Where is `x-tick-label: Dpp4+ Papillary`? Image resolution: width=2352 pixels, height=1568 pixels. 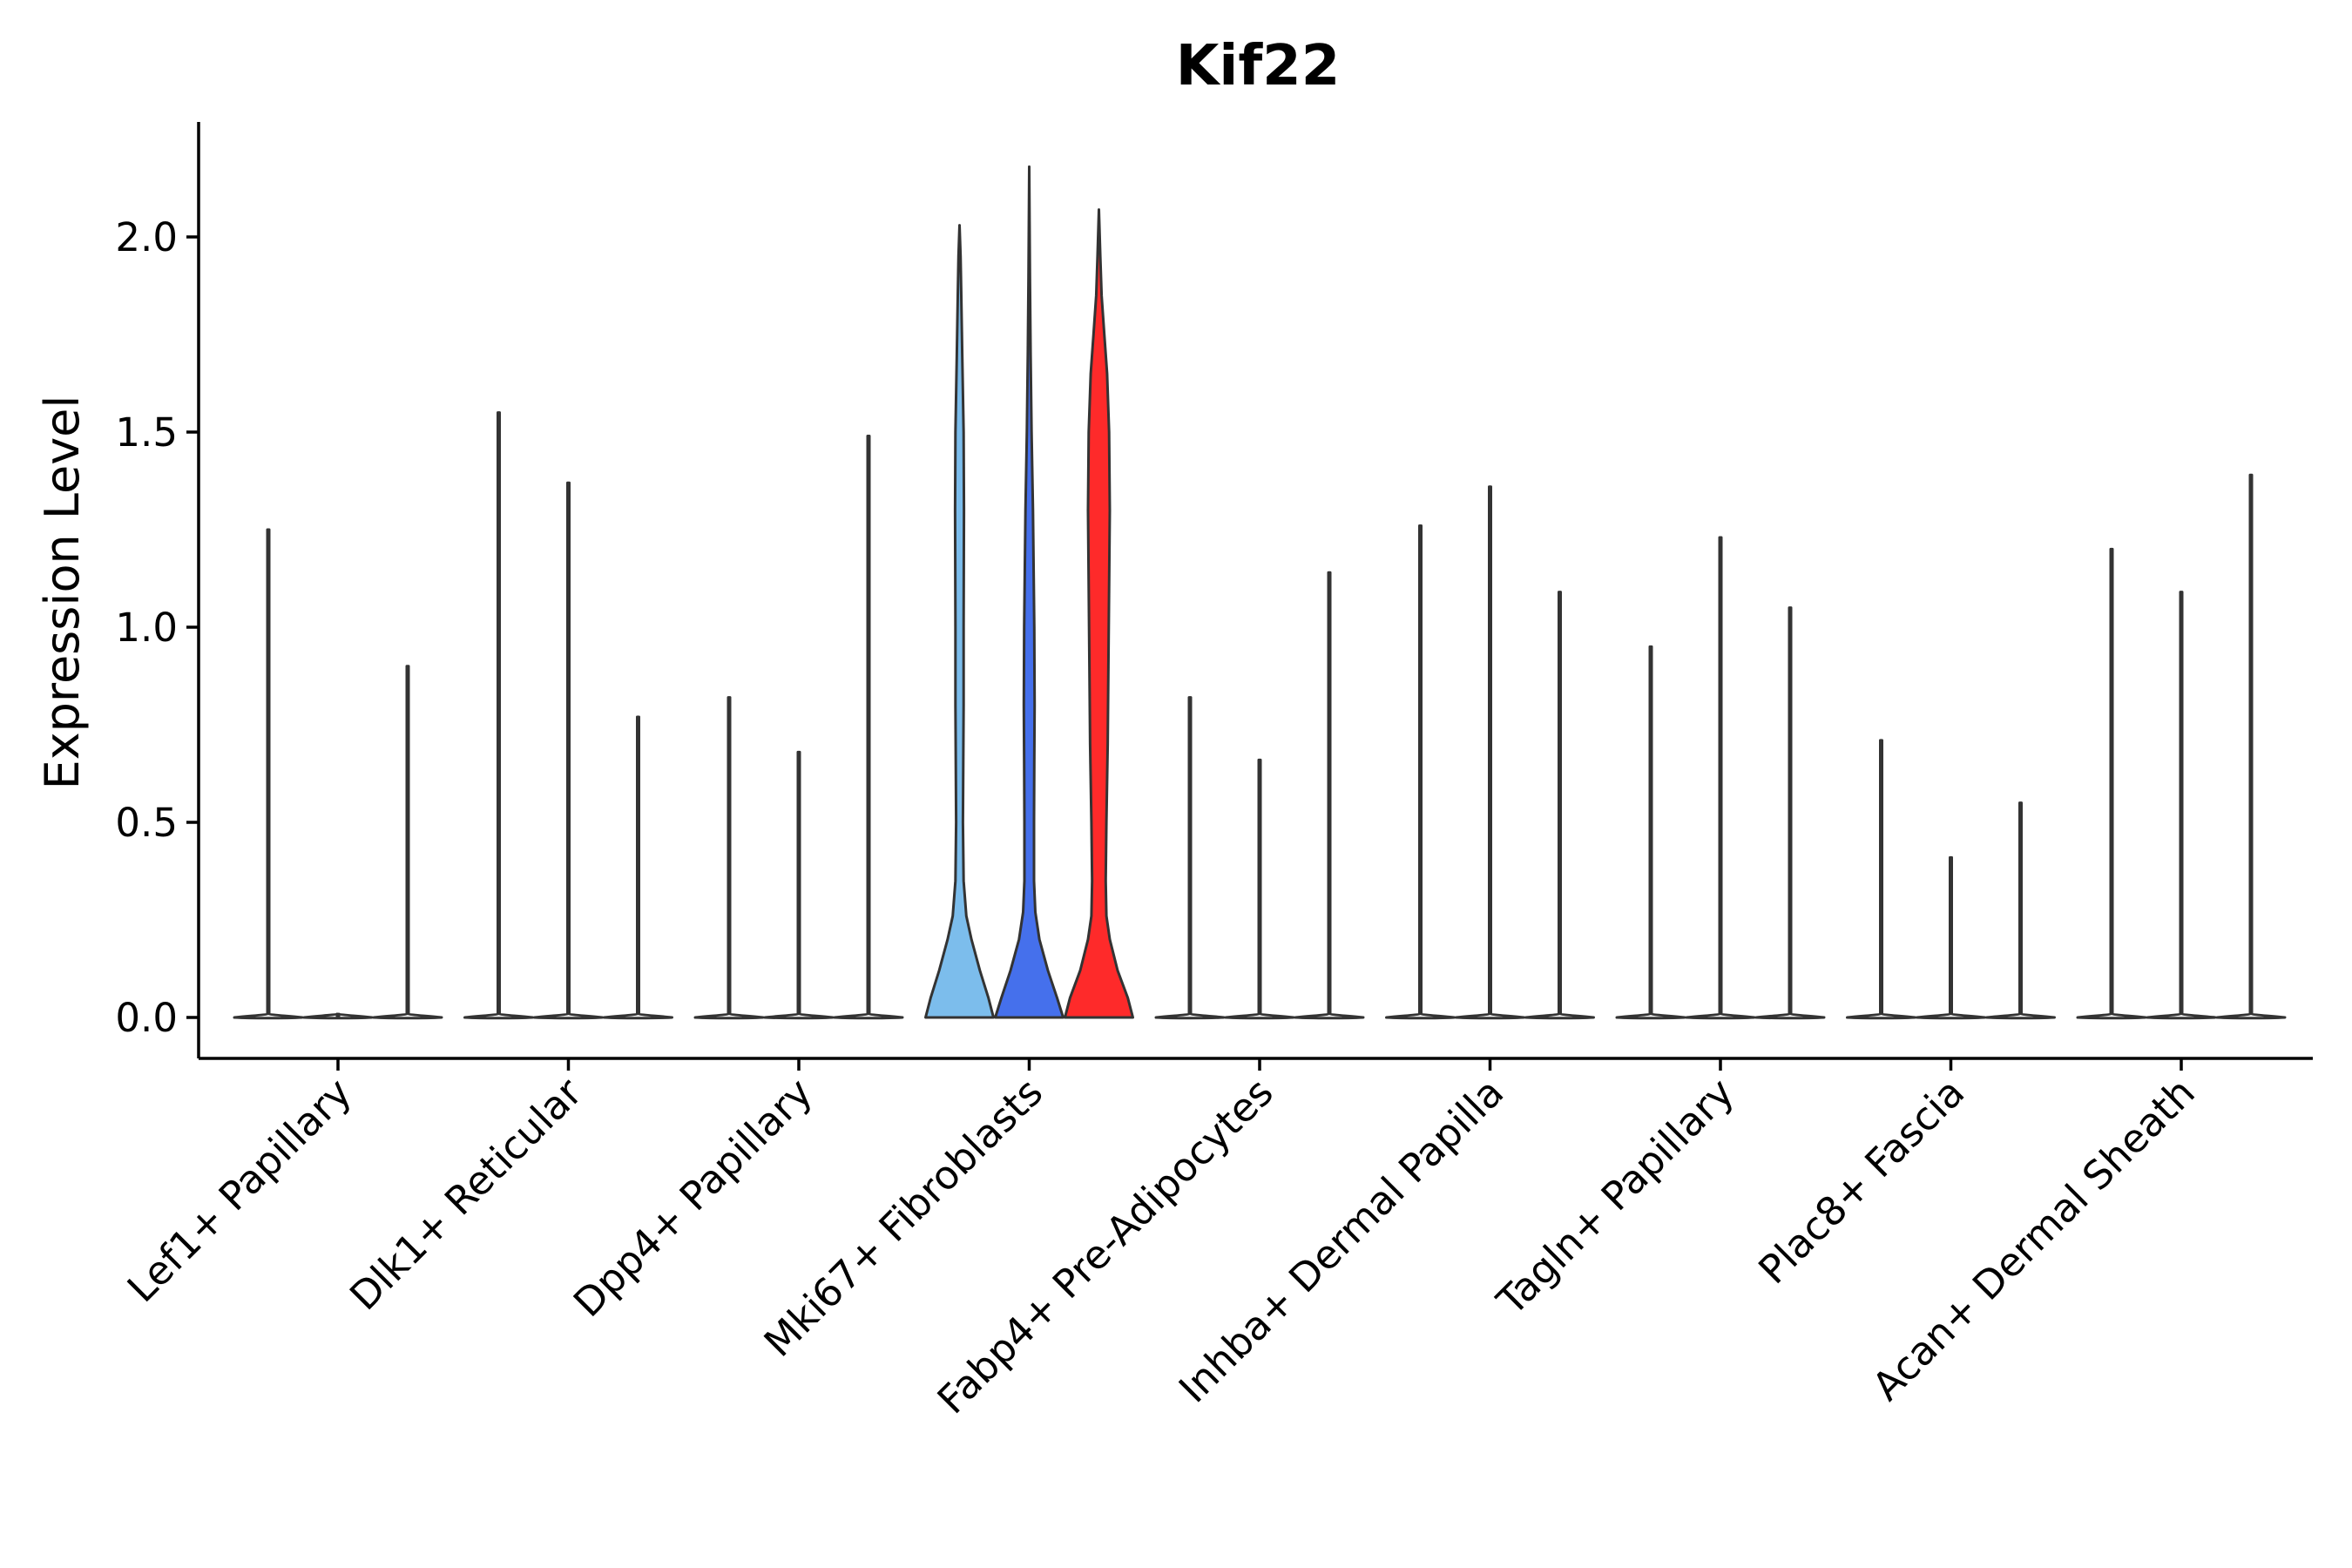
x-tick-label: Dpp4+ Papillary is located at coordinates (692, 1197).